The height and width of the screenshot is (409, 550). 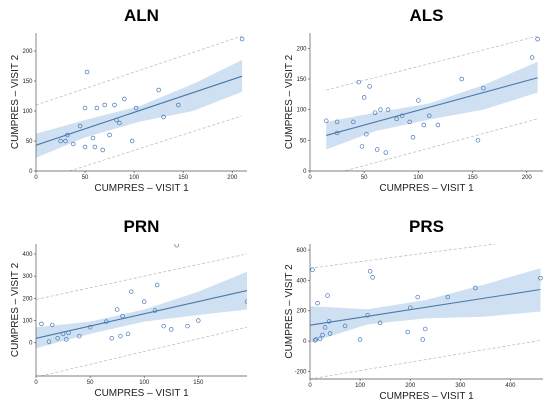 I want to click on y-tick-label-als: 150, so click(x=301, y=80).